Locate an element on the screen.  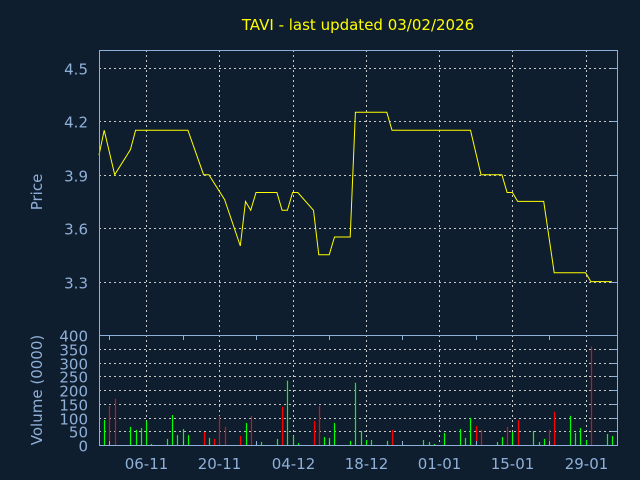
date-tick-label: 15-01 is located at coordinates (513, 464).